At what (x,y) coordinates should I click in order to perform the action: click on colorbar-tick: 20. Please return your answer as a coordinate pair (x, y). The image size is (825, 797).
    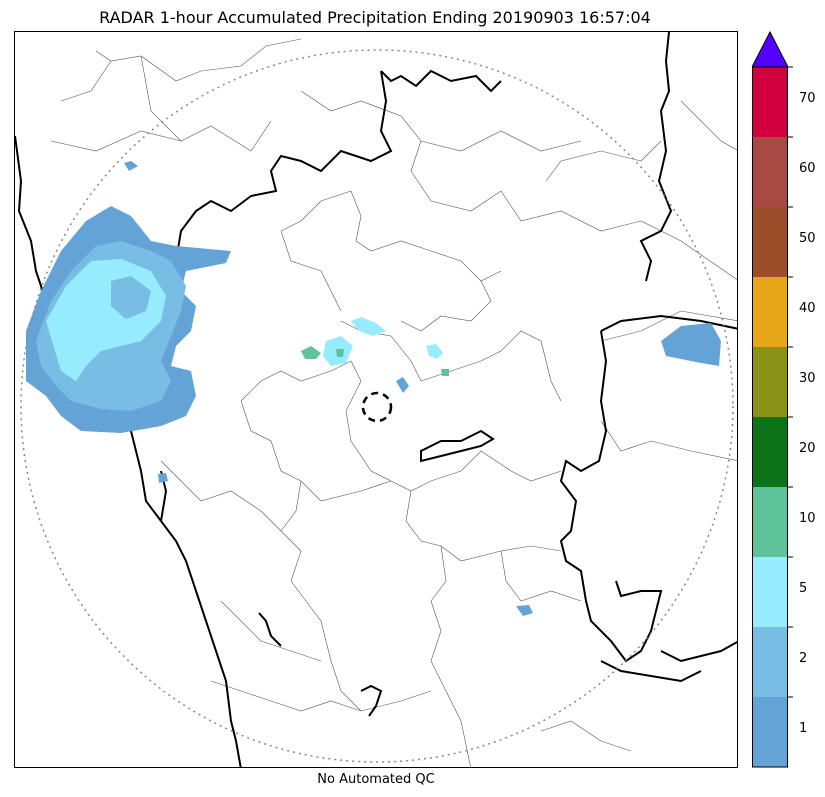
    Looking at the image, I should click on (807, 448).